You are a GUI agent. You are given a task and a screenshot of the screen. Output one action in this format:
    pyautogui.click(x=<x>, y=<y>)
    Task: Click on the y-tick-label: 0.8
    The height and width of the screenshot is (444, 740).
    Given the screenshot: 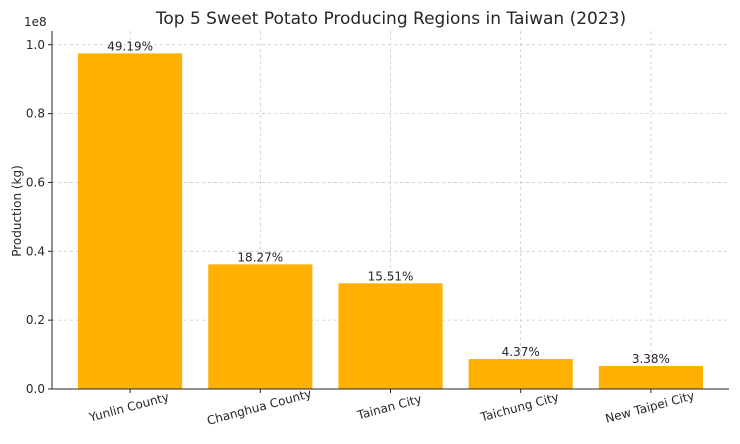 What is the action you would take?
    pyautogui.click(x=35, y=114)
    